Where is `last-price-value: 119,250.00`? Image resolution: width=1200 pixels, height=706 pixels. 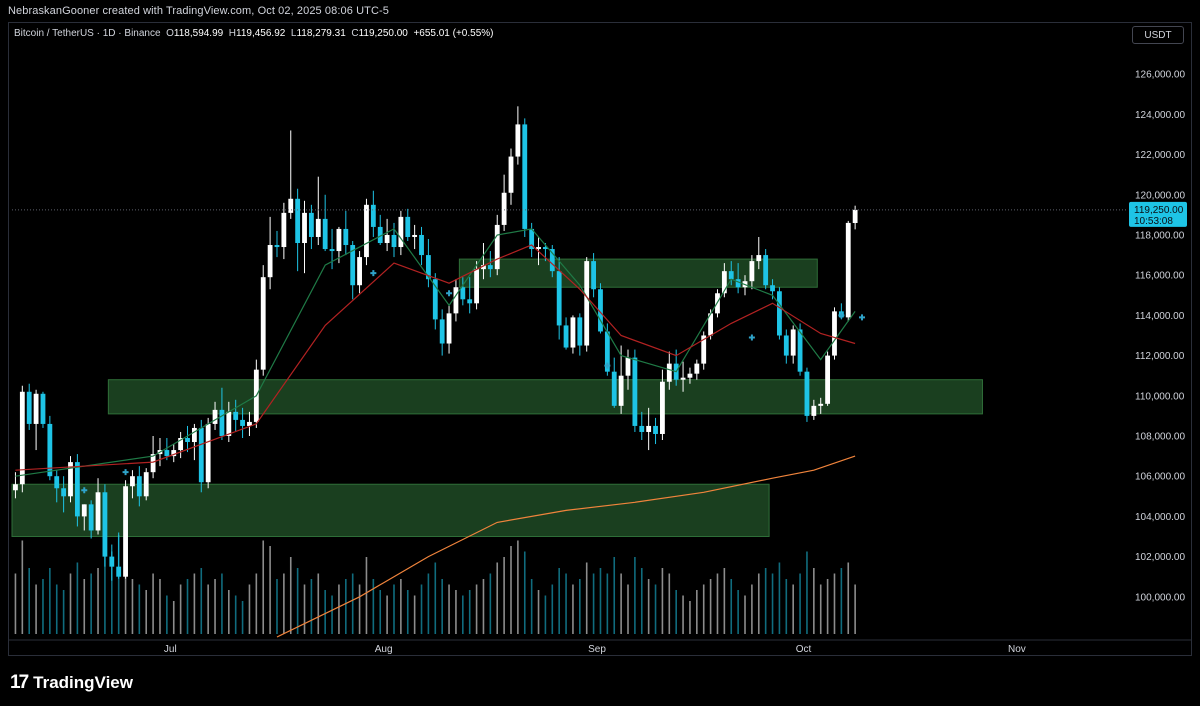 last-price-value: 119,250.00 is located at coordinates (1159, 210).